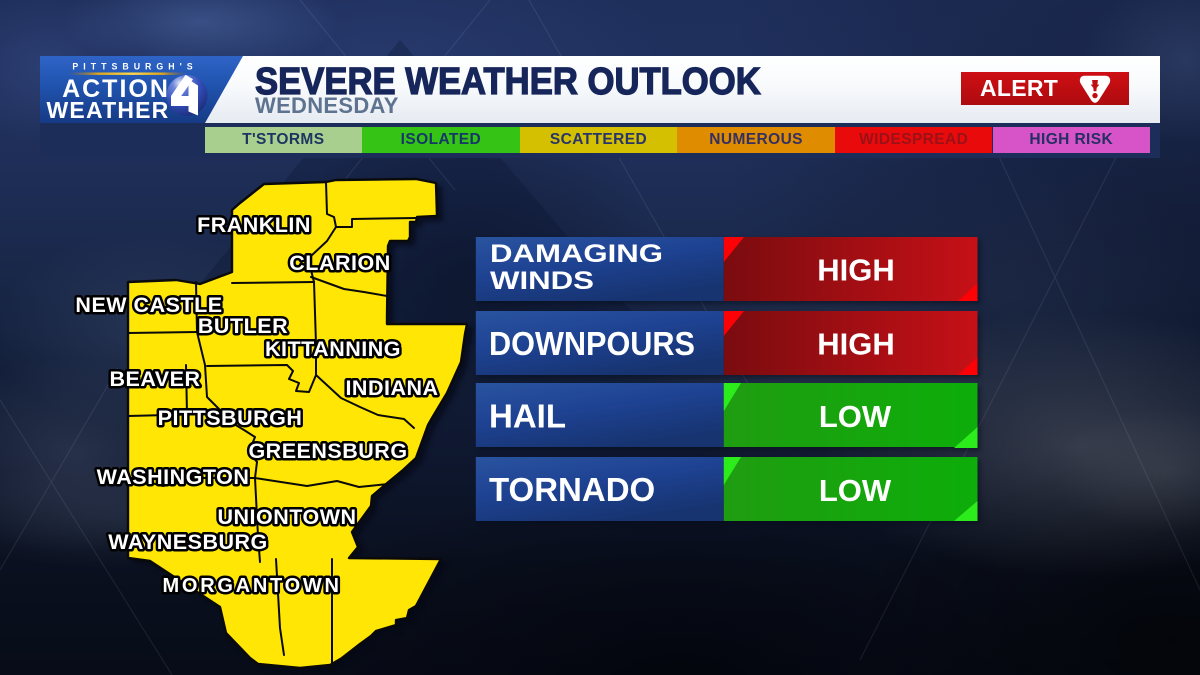 This screenshot has width=1200, height=675. Describe the element at coordinates (154, 379) in the screenshot. I see `svg-text: BEAVER` at that location.